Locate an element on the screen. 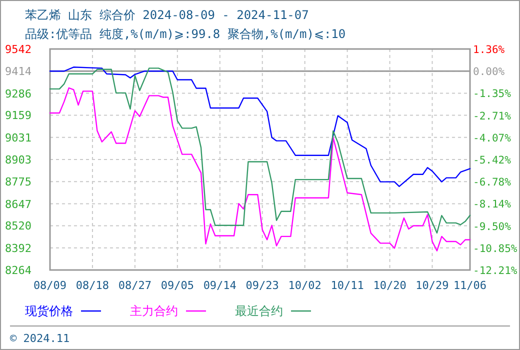  legend-label: 现货价格 is located at coordinates (49, 311).